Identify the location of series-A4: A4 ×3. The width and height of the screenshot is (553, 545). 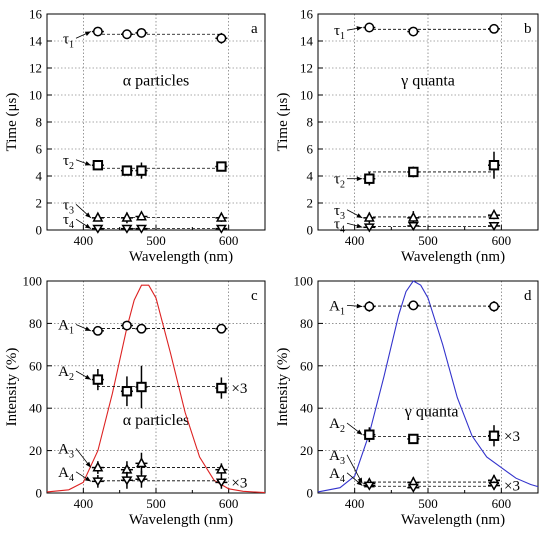
(152, 478).